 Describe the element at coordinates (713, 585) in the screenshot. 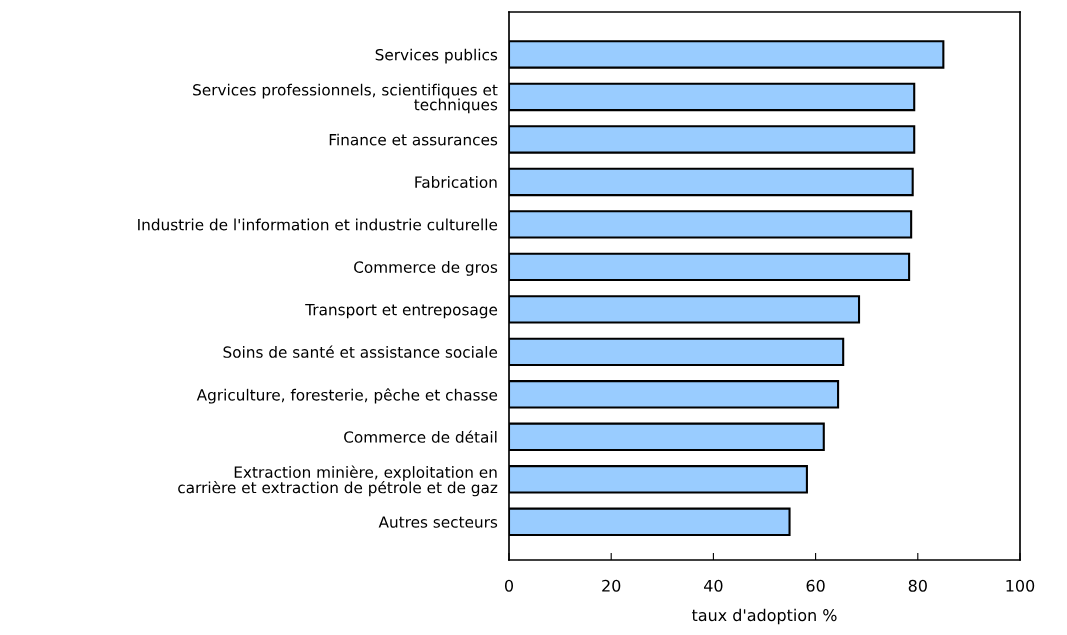

I see `x-tick-label: 40` at that location.